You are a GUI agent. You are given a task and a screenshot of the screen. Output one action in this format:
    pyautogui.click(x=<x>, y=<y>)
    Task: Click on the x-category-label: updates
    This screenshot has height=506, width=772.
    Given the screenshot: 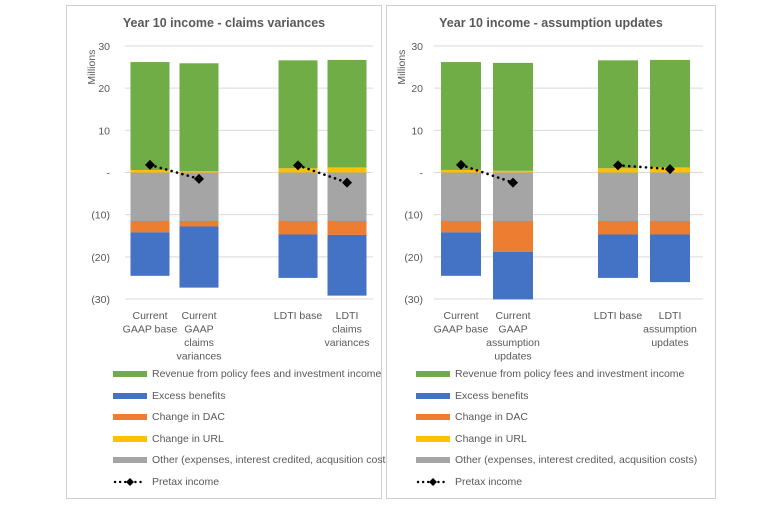 What is the action you would take?
    pyautogui.click(x=669, y=343)
    